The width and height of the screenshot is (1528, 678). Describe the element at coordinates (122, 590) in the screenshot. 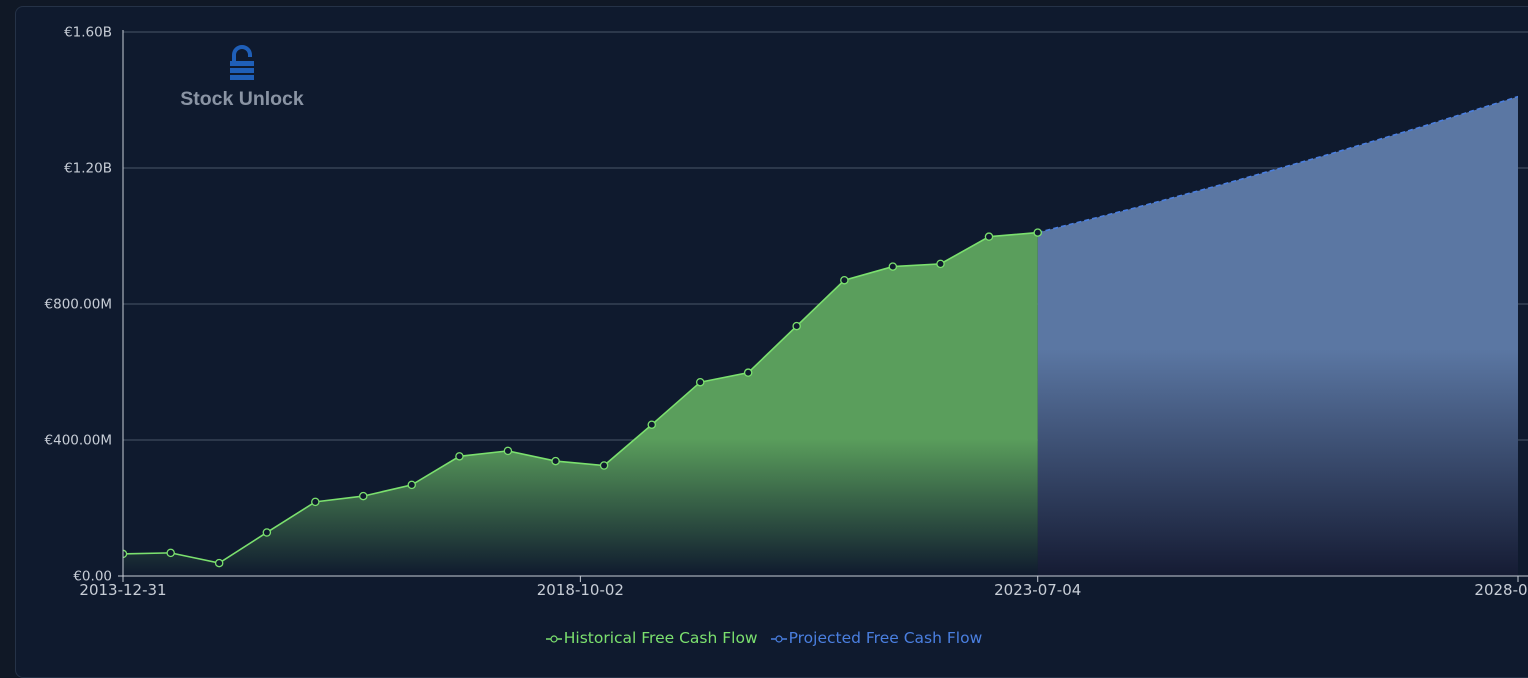

I see `x-tick-label: 2013-12-31` at that location.